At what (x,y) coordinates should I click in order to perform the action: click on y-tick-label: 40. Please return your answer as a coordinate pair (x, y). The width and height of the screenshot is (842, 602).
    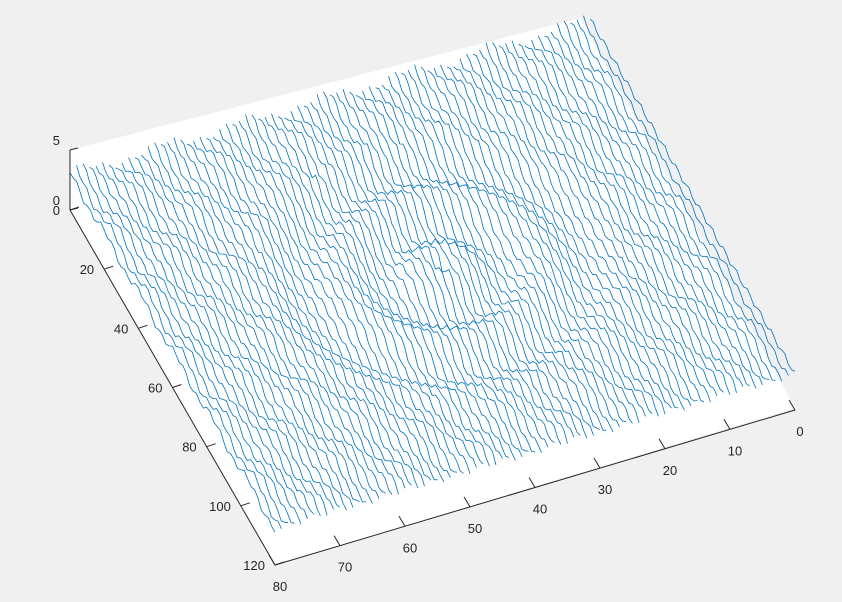
    Looking at the image, I should click on (121, 328).